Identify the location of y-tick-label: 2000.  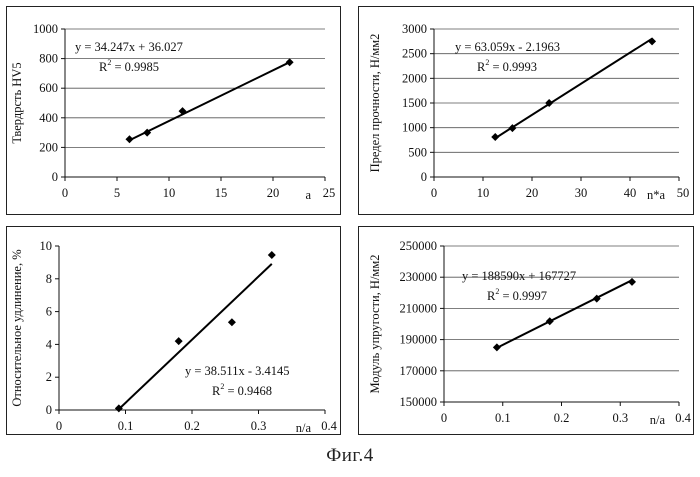
(414, 78).